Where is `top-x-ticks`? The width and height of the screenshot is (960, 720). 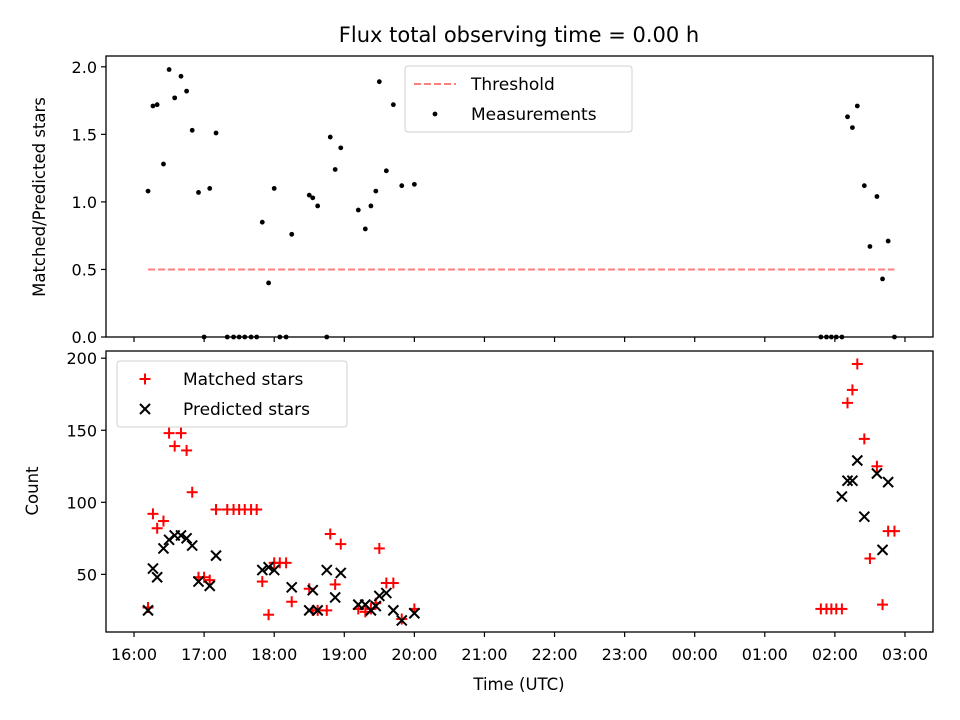 top-x-ticks is located at coordinates (519, 339).